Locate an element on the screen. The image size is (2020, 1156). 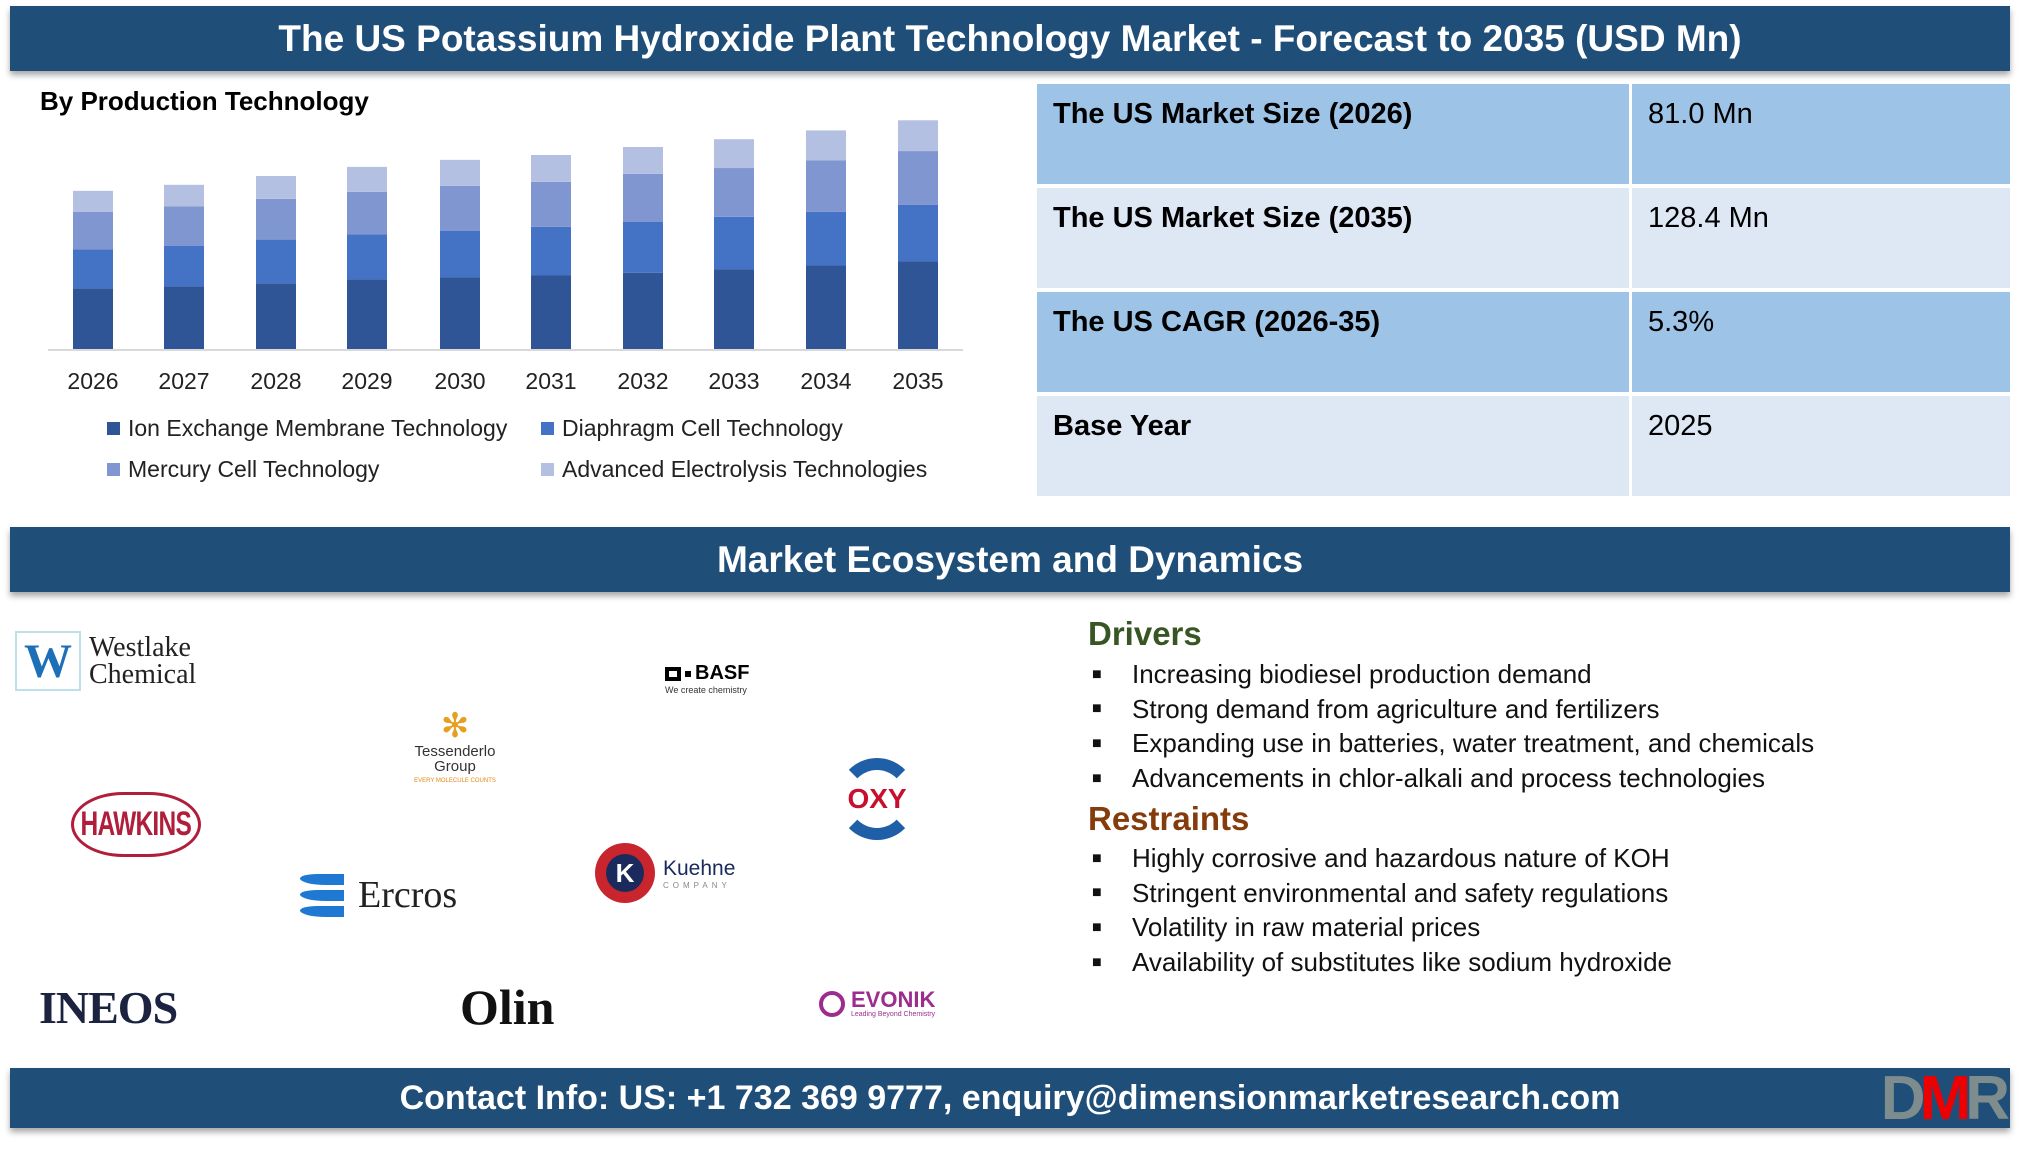
logo-westlake: W Westlake Chemical is located at coordinates (105, 661).